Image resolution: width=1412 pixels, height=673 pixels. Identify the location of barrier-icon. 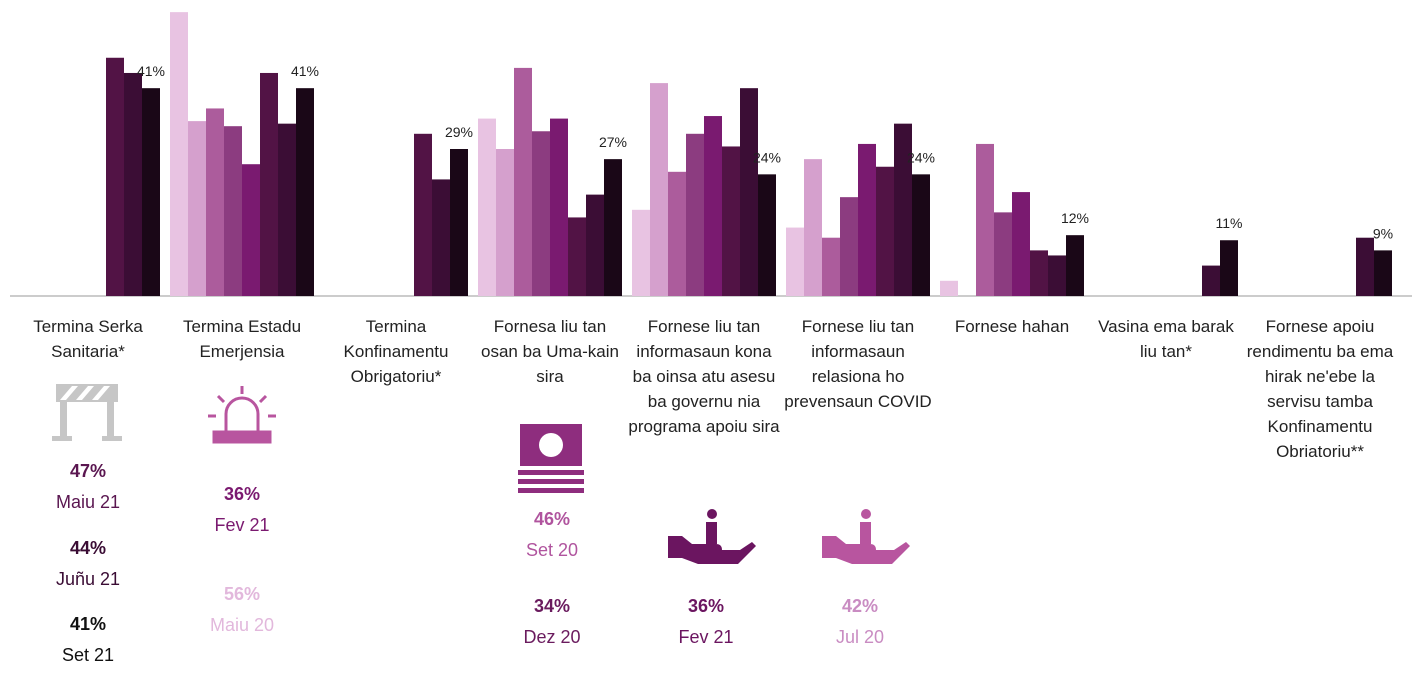
(87, 412).